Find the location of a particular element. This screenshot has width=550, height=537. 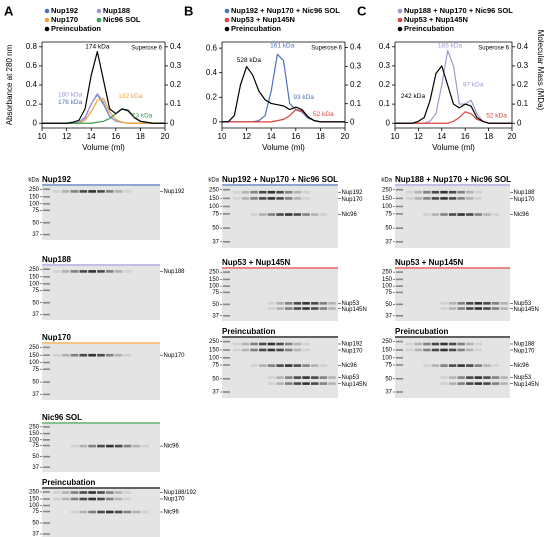

annotation: 73 kDa is located at coordinates (142, 115).